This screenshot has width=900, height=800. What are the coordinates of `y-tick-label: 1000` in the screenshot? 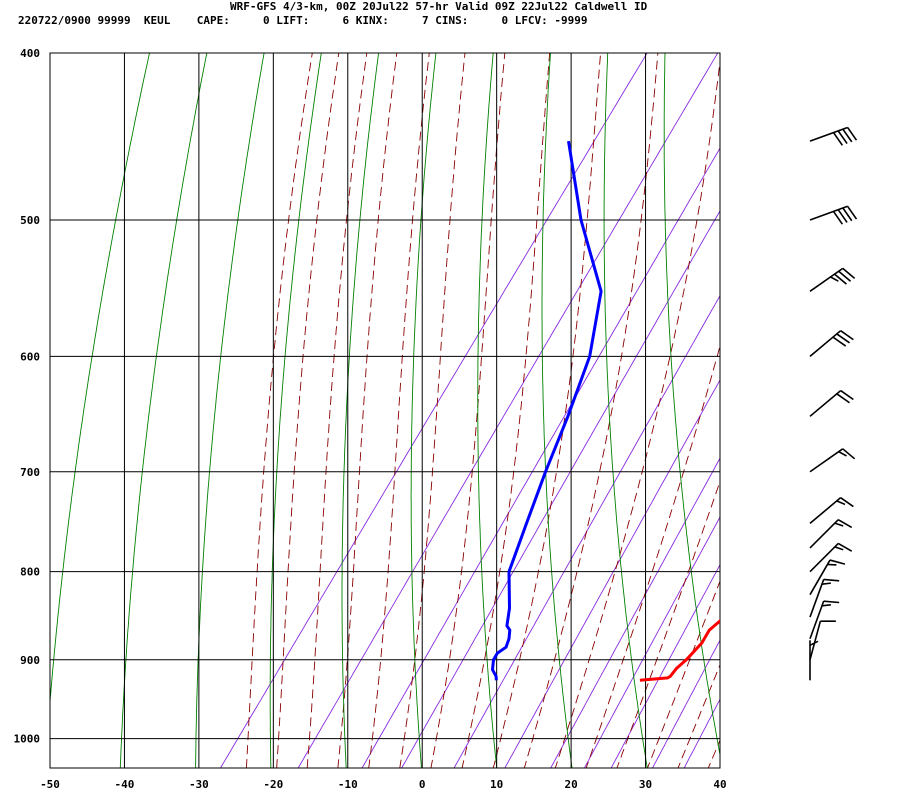 It's located at (27, 739).